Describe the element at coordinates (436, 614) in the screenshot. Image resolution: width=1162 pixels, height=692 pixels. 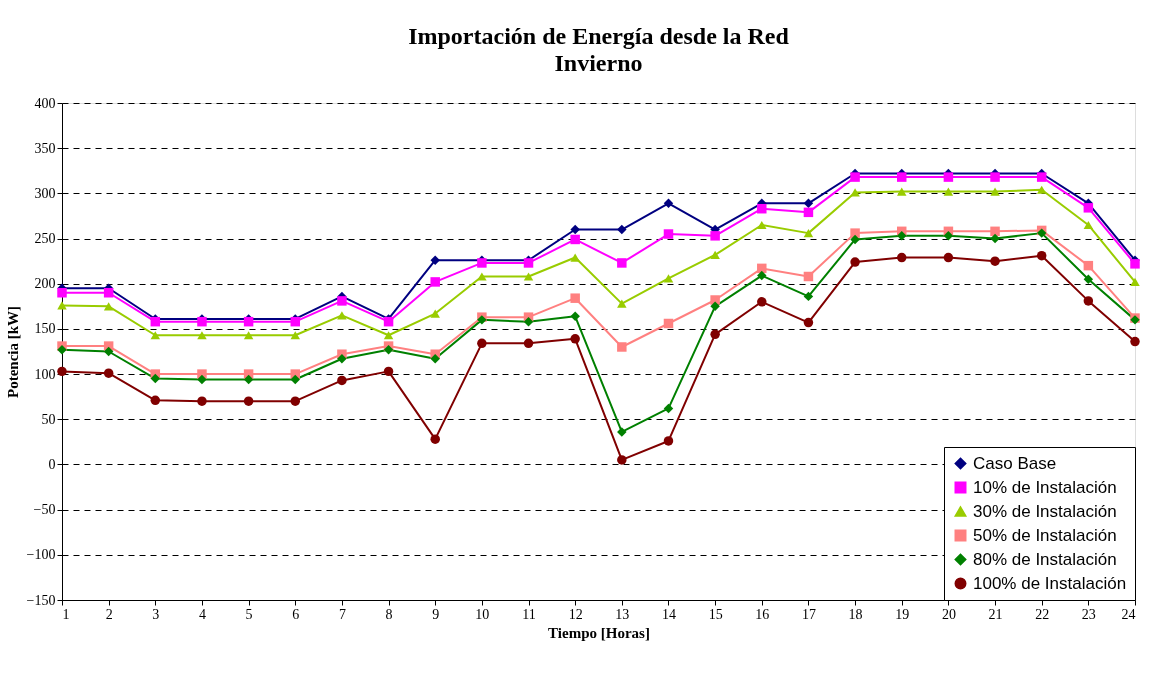
I see `x-tick-label: 9` at that location.